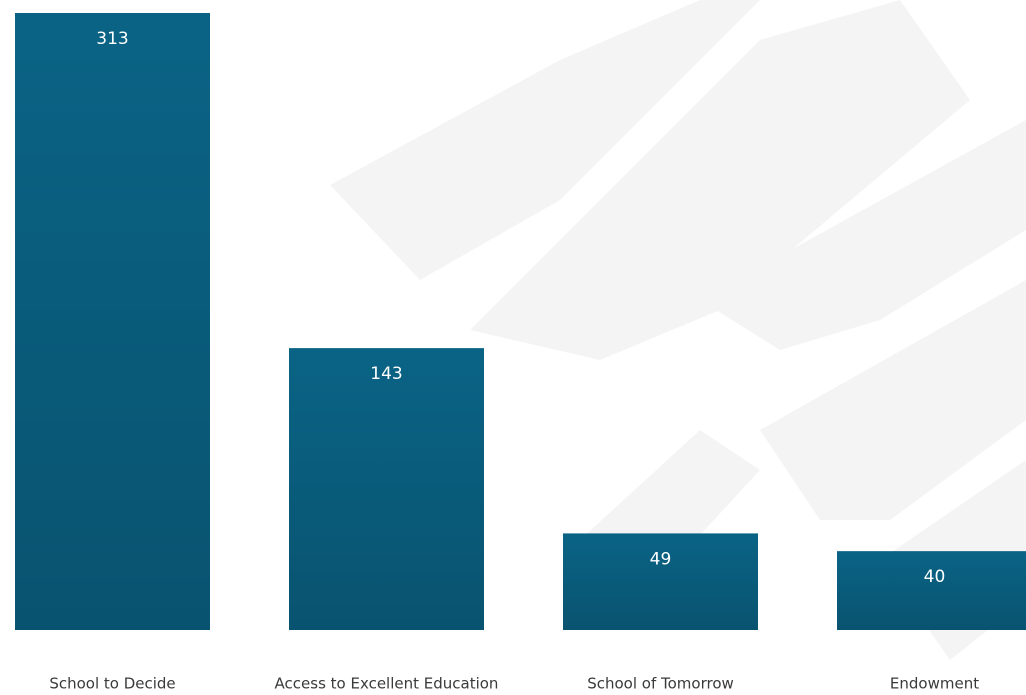 The height and width of the screenshot is (695, 1026). What do you see at coordinates (661, 559) in the screenshot?
I see `value-label: 49` at bounding box center [661, 559].